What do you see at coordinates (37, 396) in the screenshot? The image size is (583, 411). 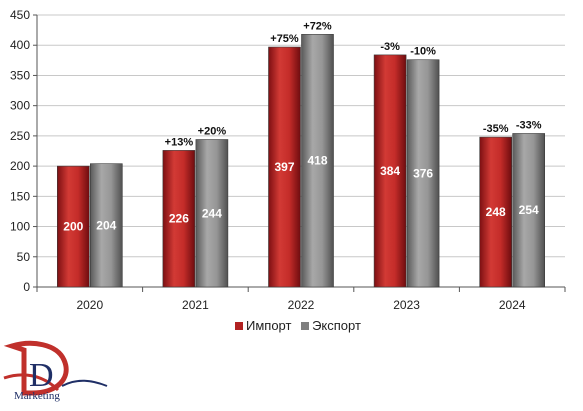 I see `logo-text: Marketing` at bounding box center [37, 396].